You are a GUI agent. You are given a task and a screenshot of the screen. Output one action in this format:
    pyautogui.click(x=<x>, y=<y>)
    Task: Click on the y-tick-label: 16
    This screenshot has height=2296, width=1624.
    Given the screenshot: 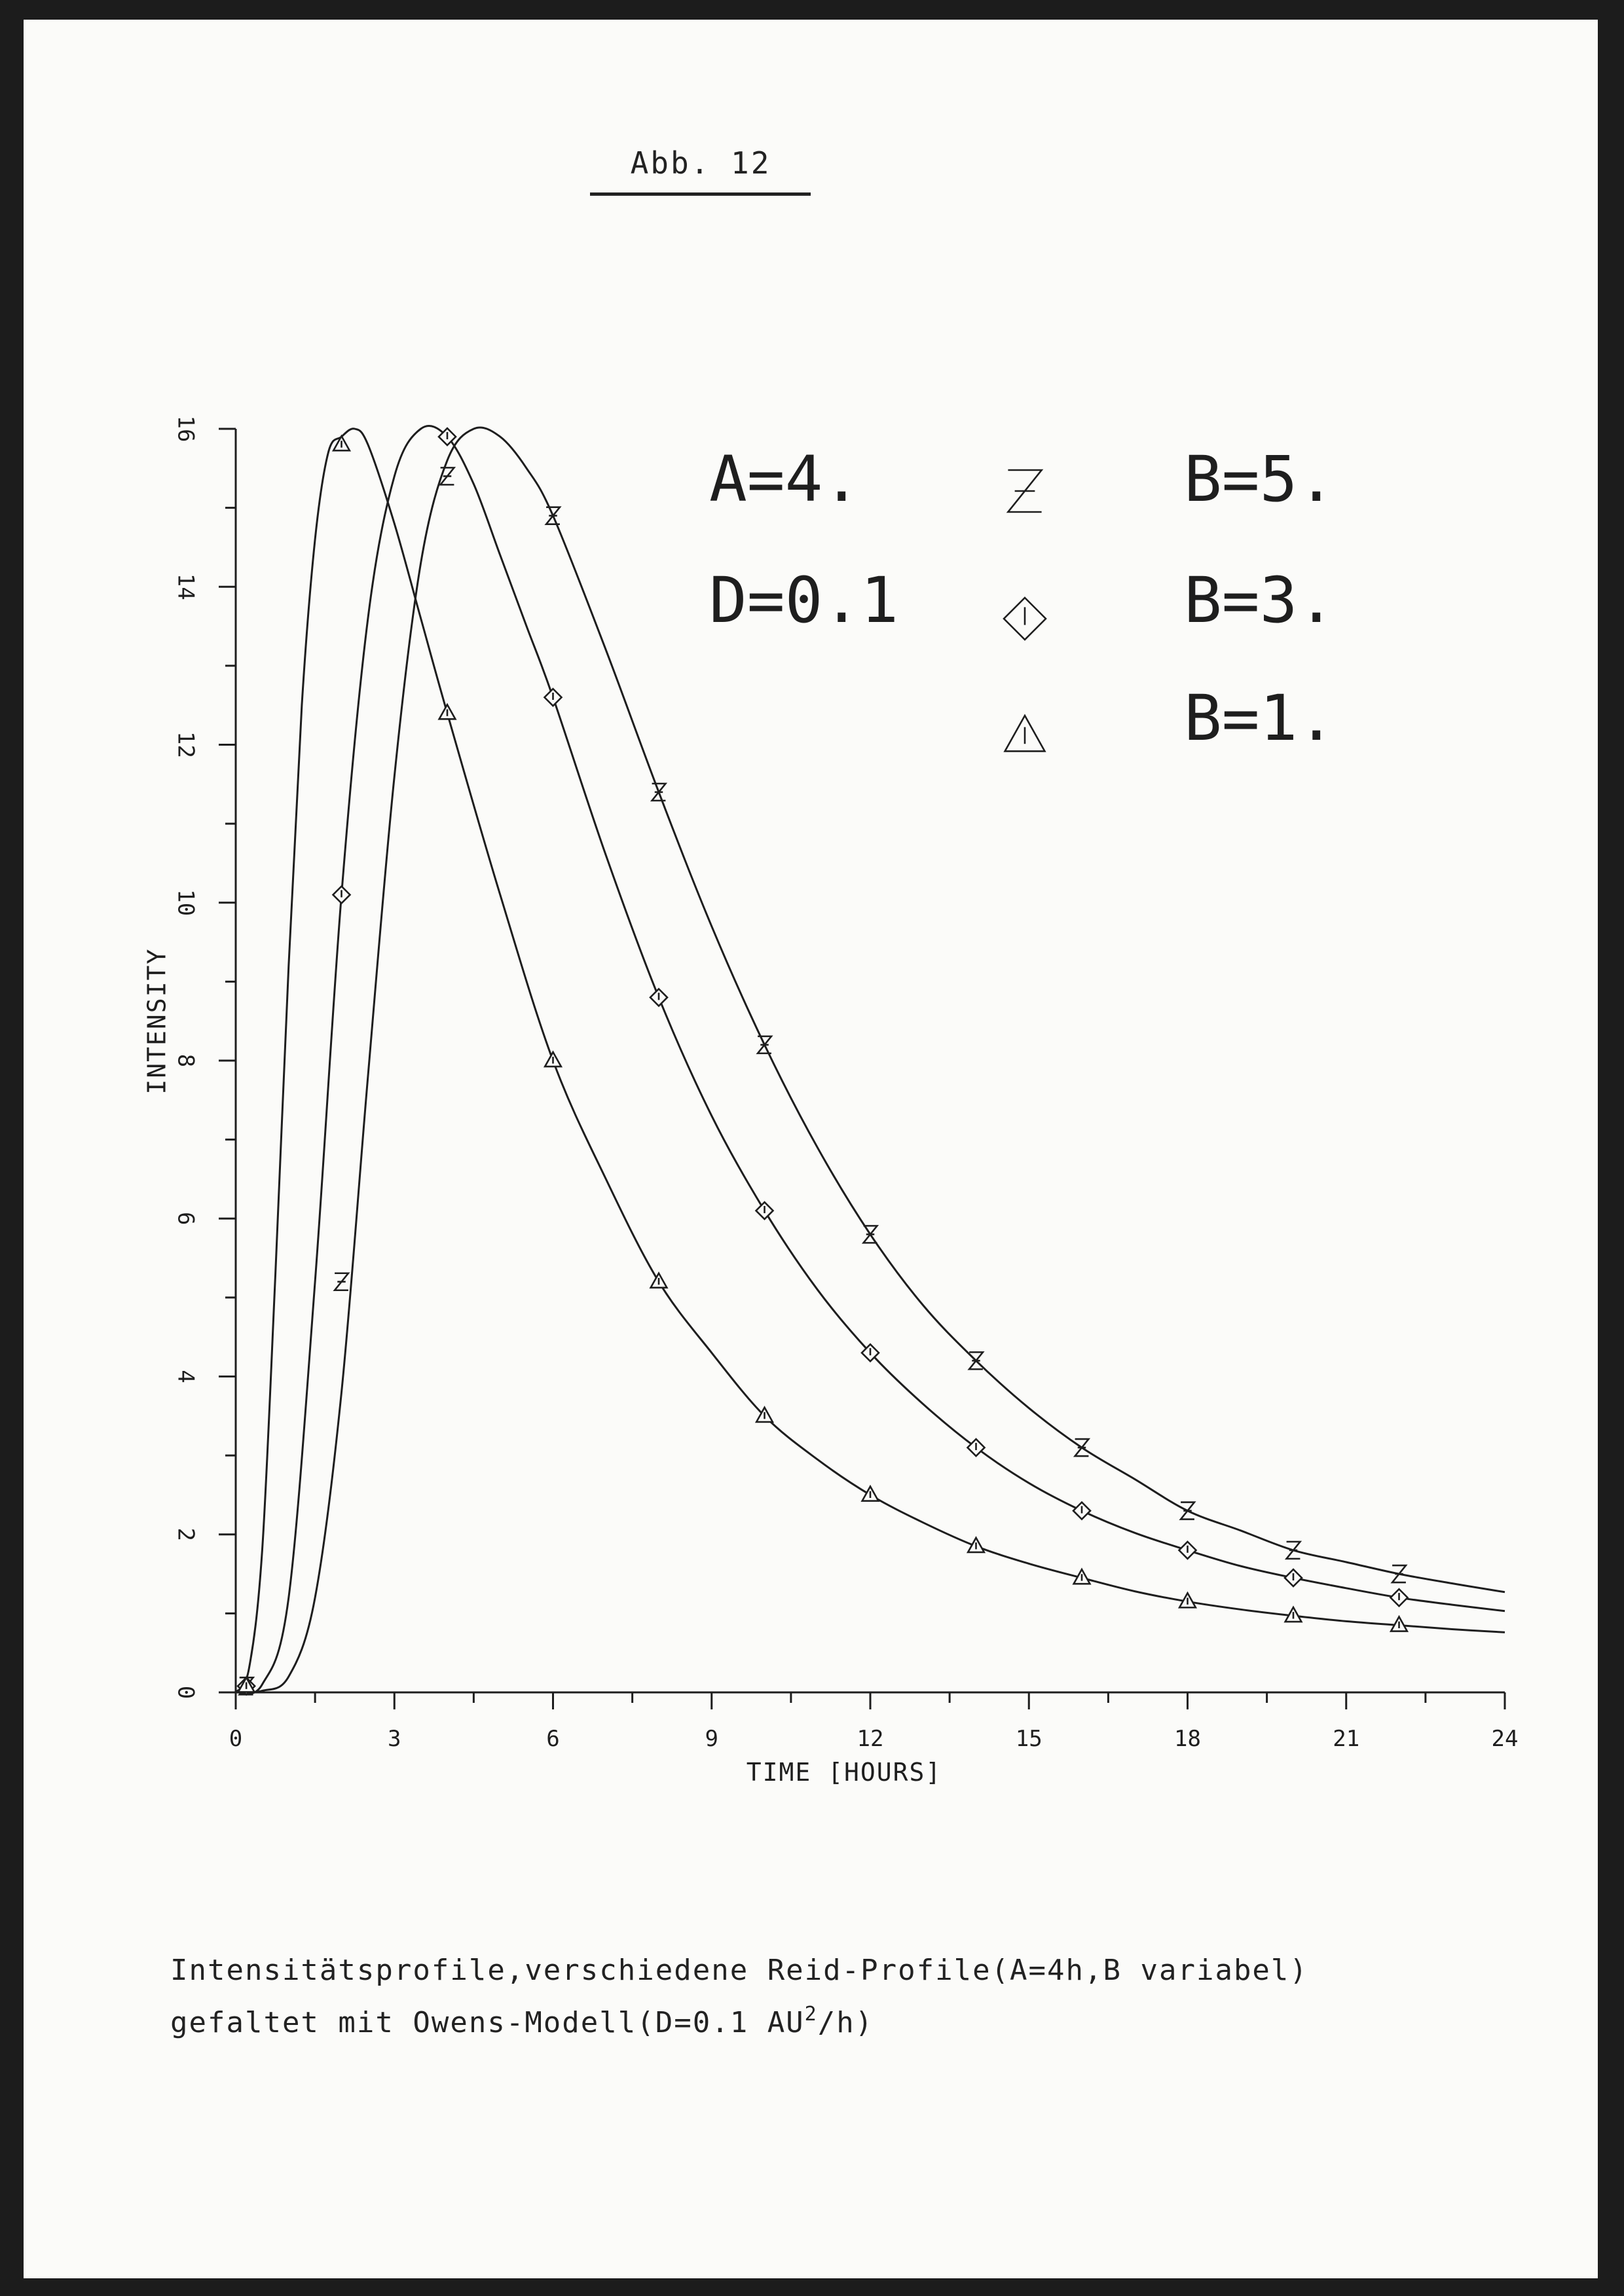 What is the action you would take?
    pyautogui.click(x=186, y=429)
    